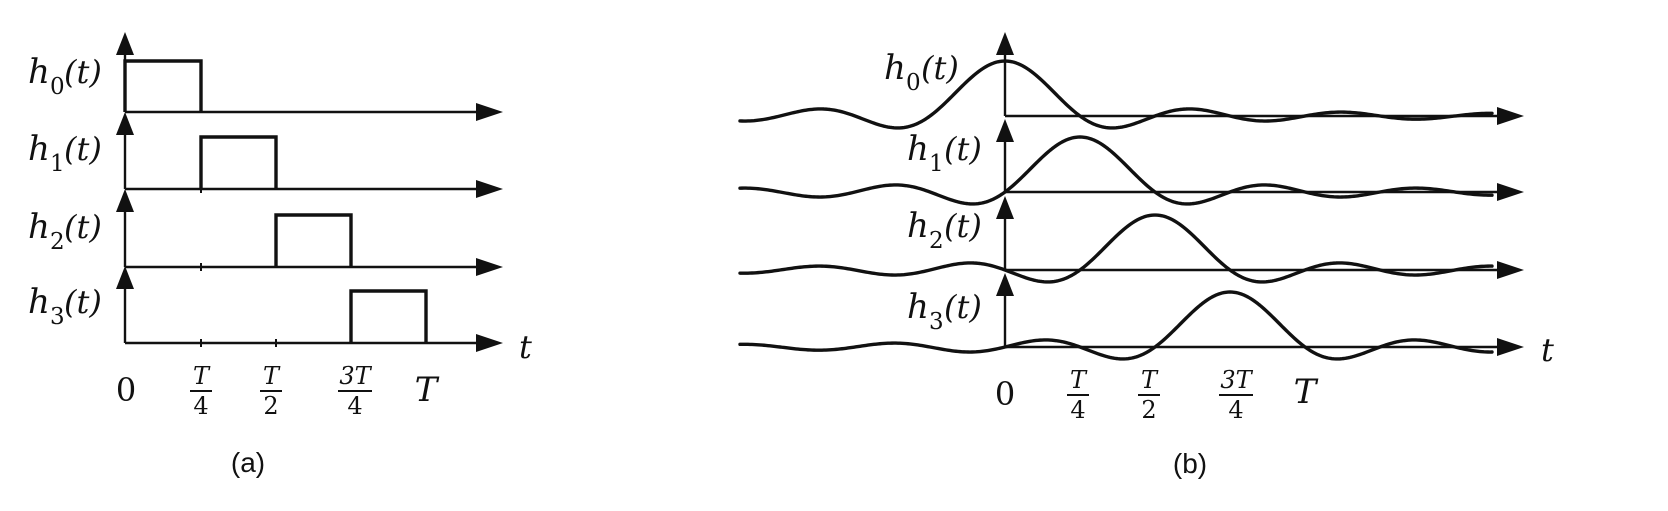 This screenshot has height=511, width=1668. I want to click on label-b-h3-sub: 3, so click(936, 322).